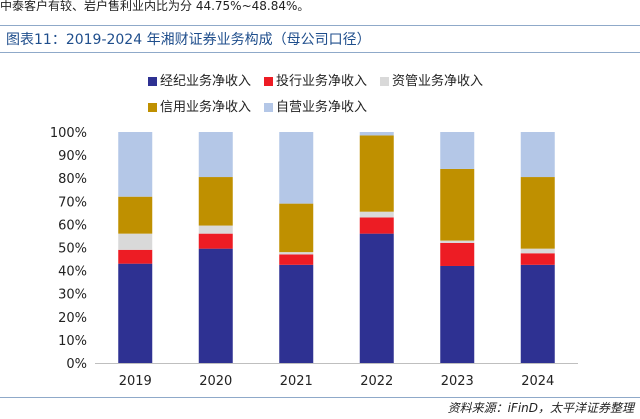 The image size is (640, 419). I want to click on y-tick-label: 80%, so click(72, 179).